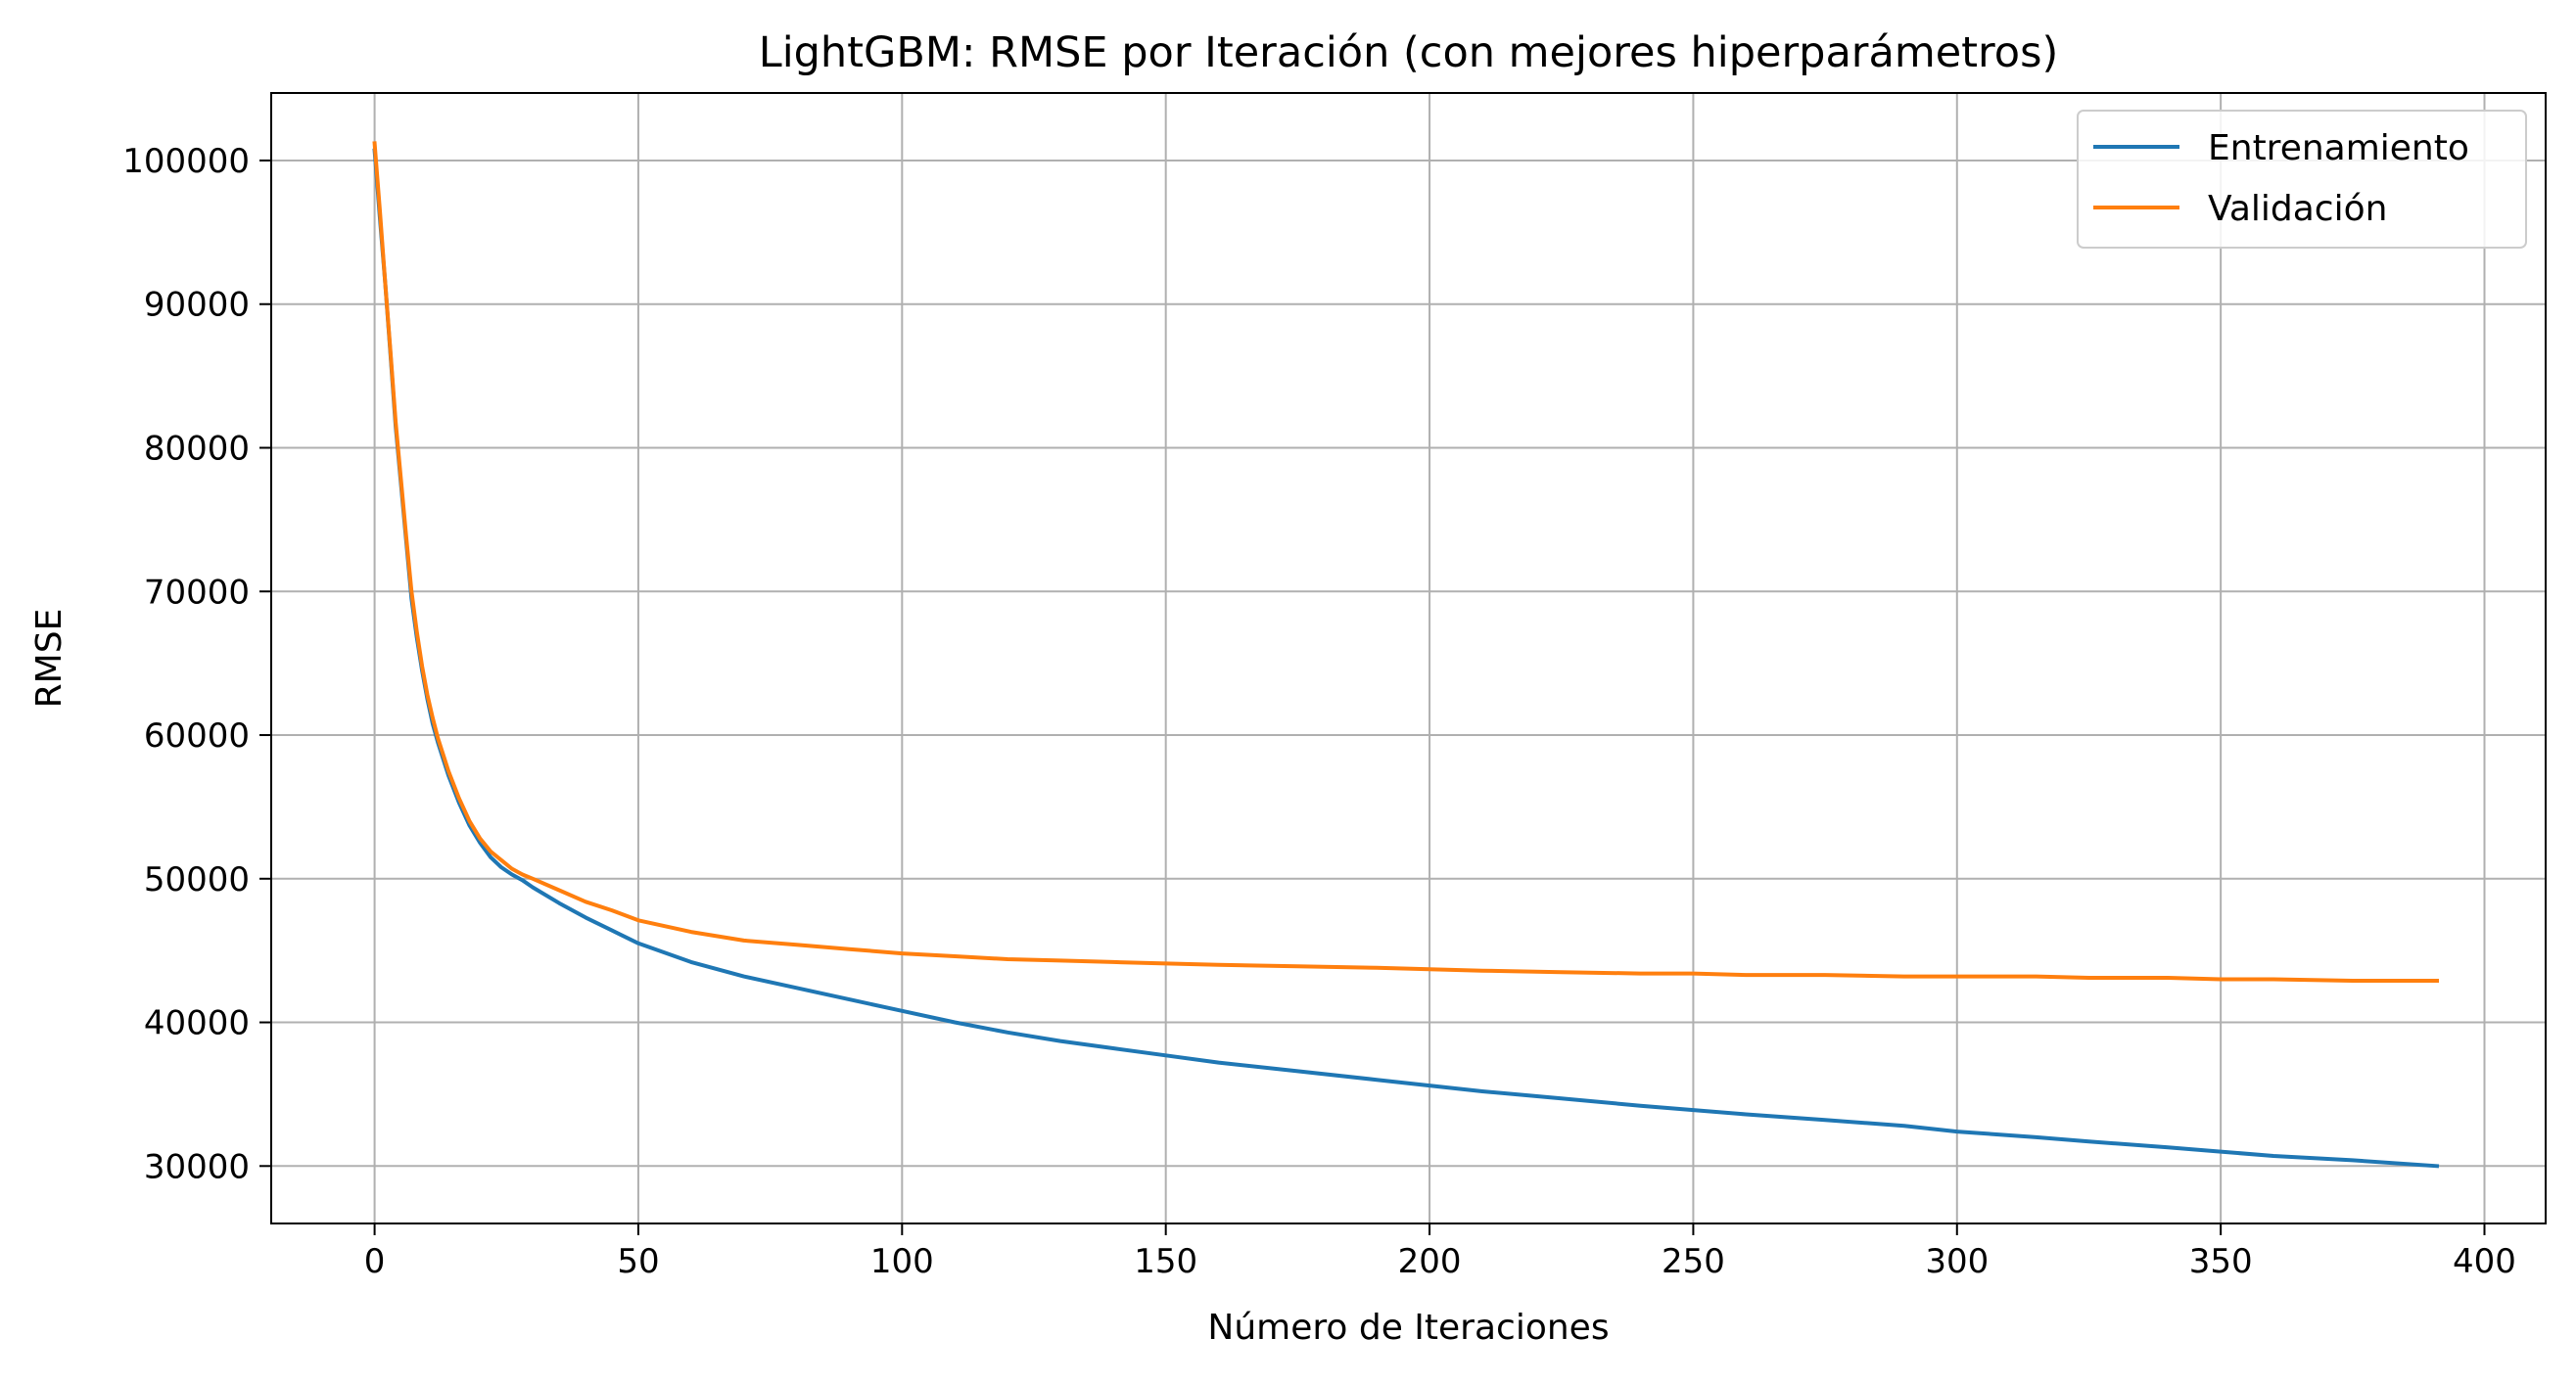  I want to click on y-axis-title: RMSE, so click(50, 659).